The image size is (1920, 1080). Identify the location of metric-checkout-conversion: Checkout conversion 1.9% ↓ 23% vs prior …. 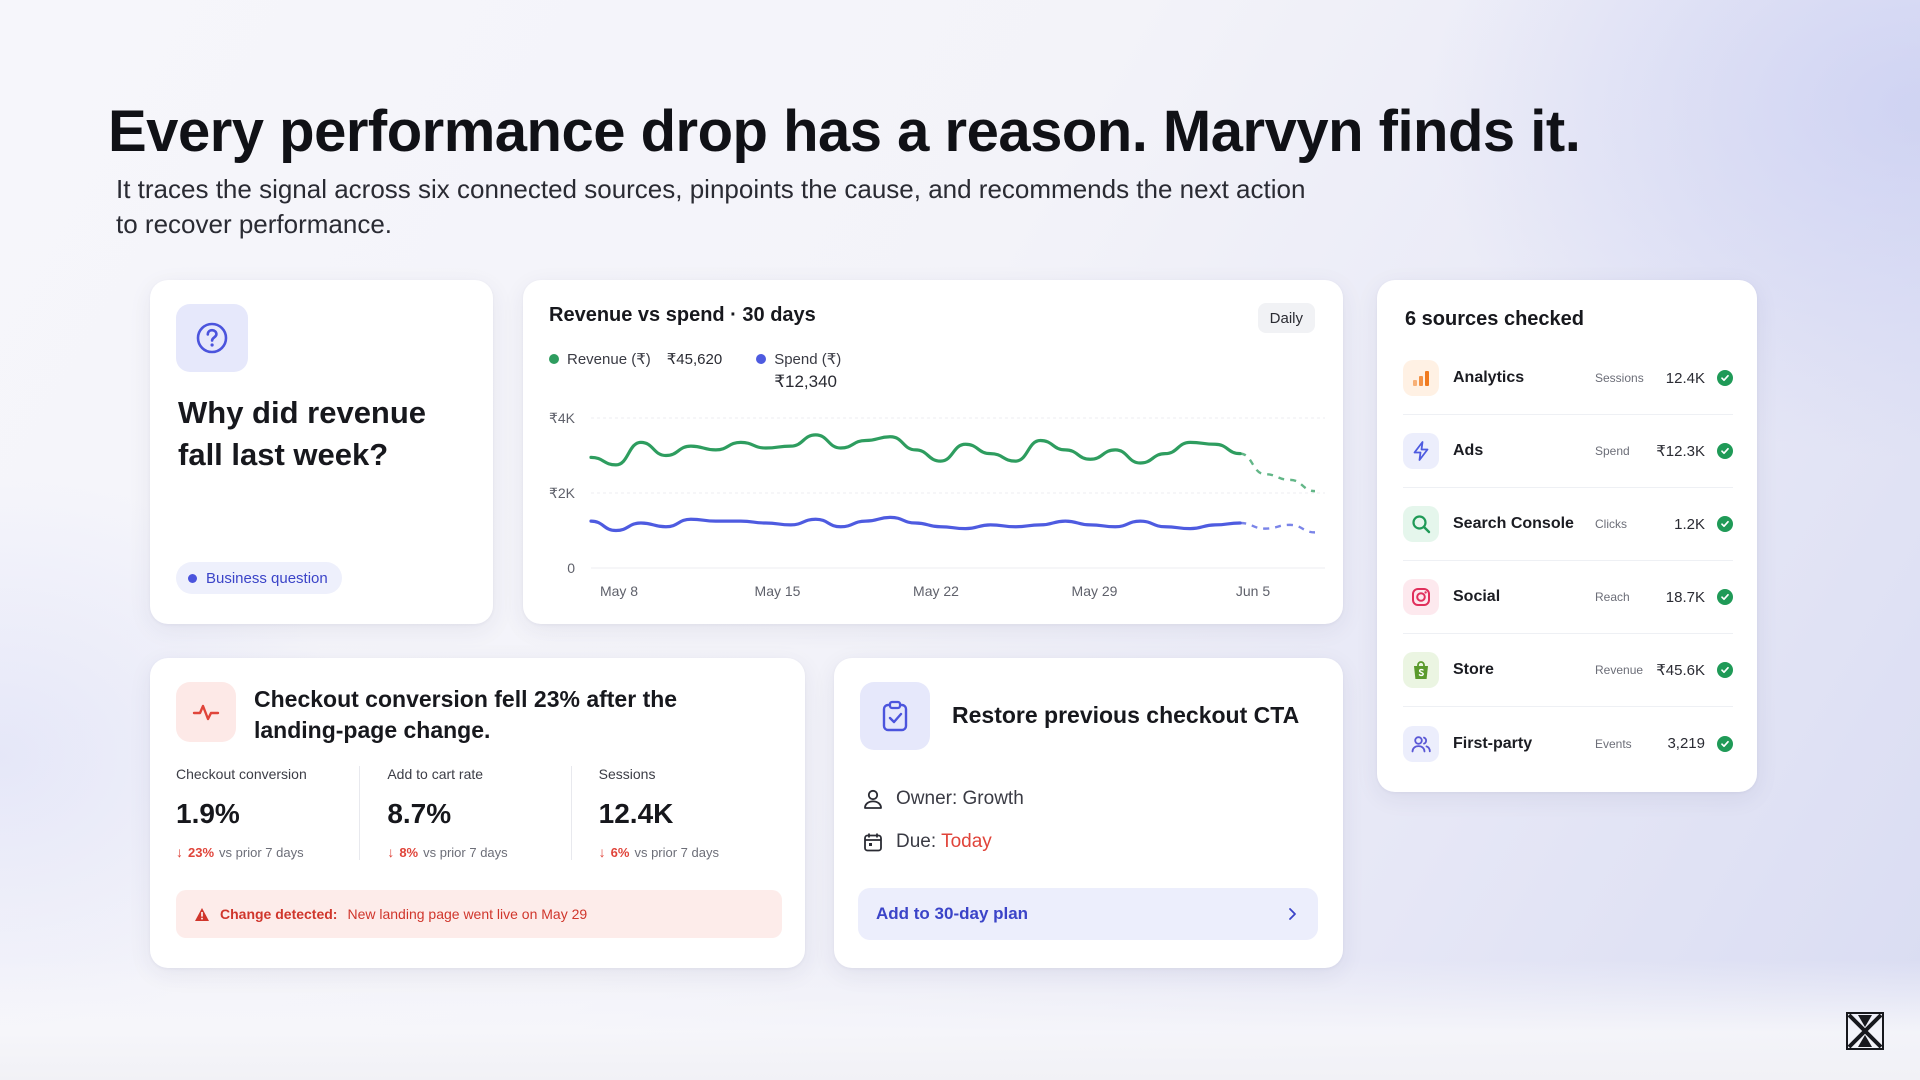
(267, 813).